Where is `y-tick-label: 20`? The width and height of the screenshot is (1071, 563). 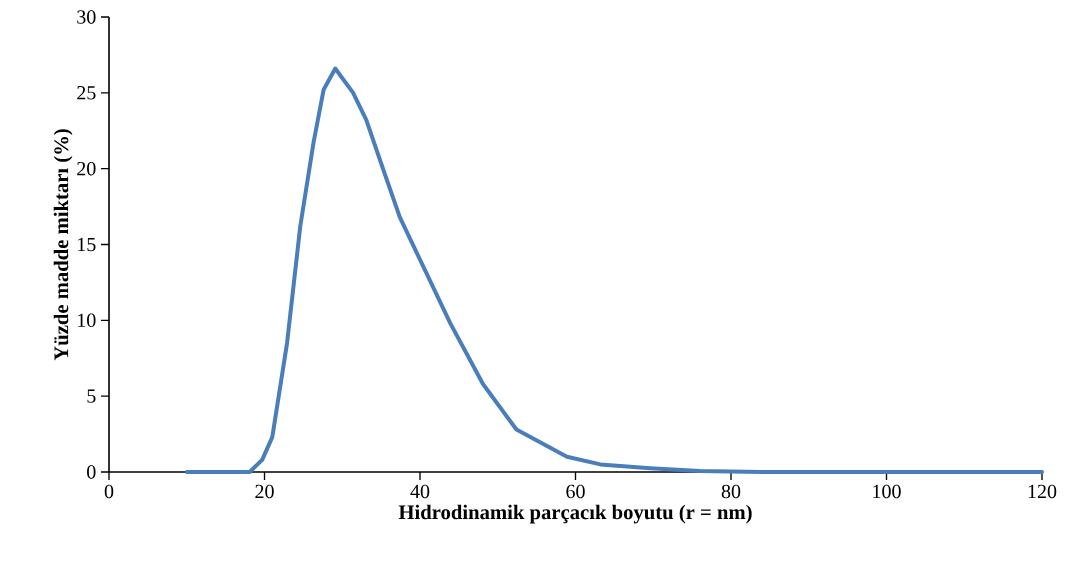 y-tick-label: 20 is located at coordinates (86, 168).